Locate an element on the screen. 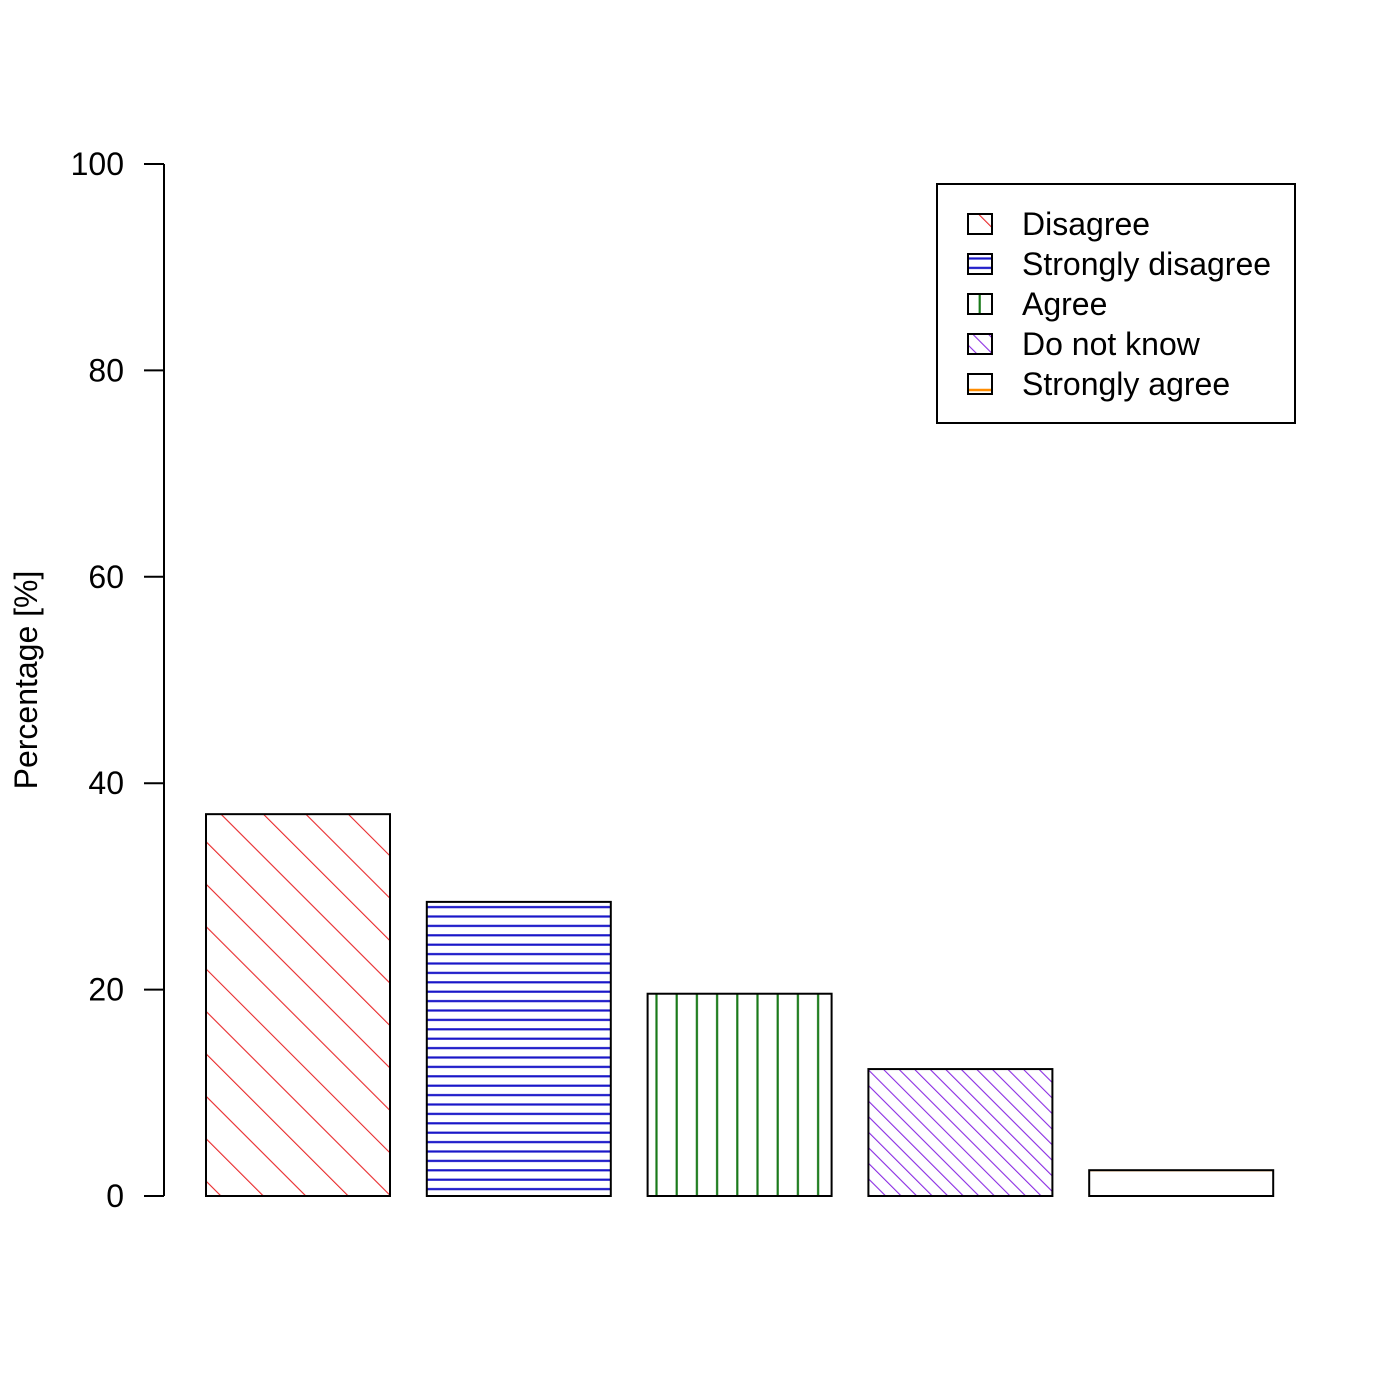 This screenshot has height=1400, width=1400. y-tick-label: 0 is located at coordinates (115, 1196).